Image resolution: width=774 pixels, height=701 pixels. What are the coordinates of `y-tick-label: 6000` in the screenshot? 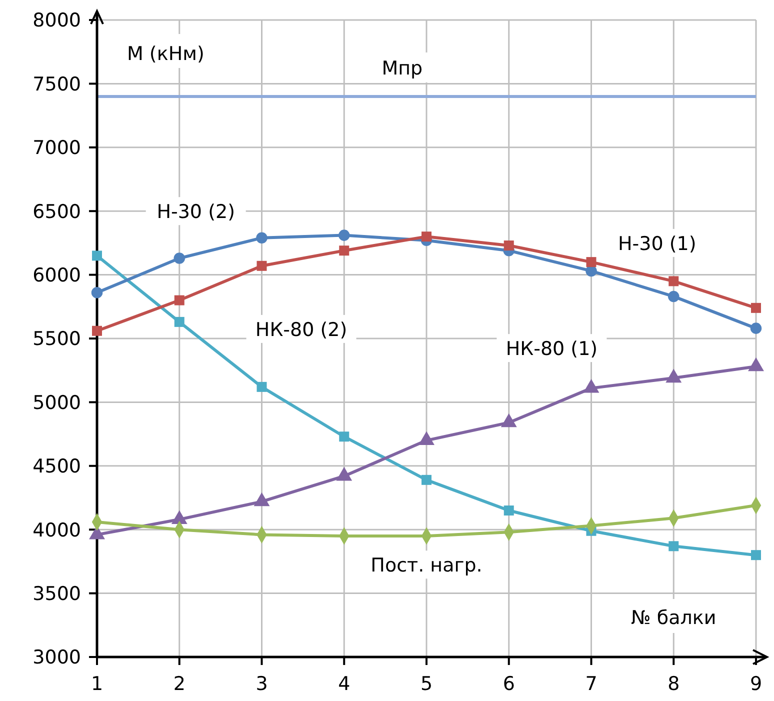 It's located at (56, 275).